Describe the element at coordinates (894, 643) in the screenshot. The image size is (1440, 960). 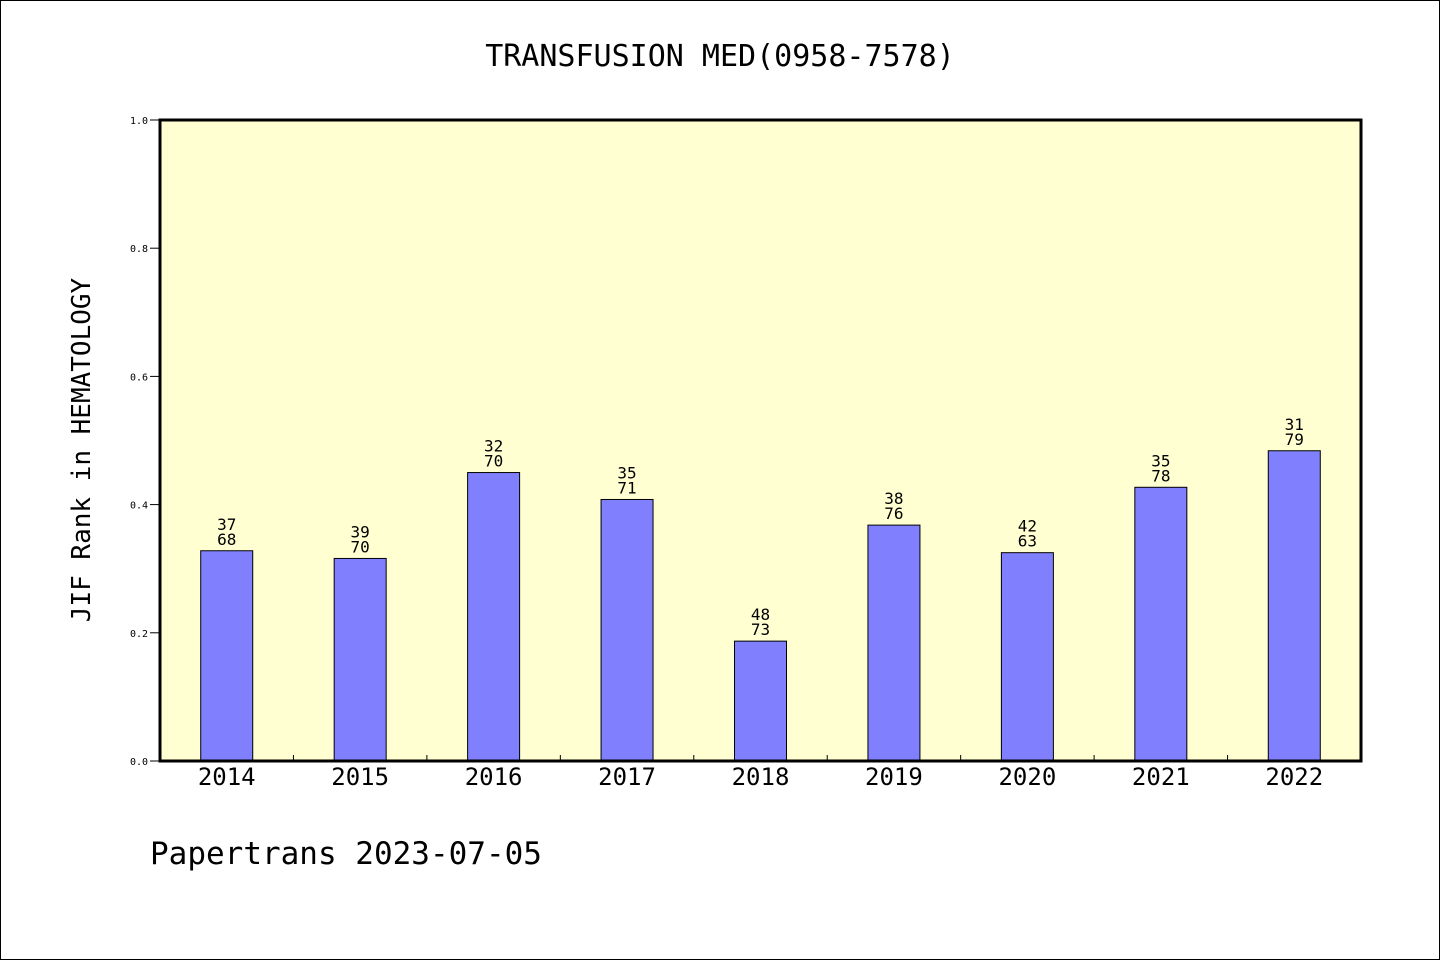
I see `bar-2019` at that location.